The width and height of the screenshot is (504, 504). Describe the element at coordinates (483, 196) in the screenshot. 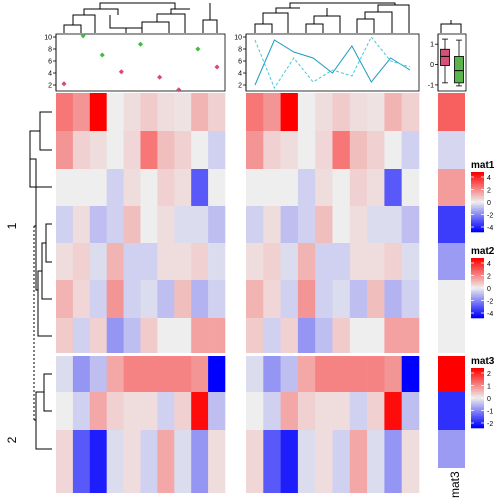

I see `legend-mat1: mat1 4 2 0 -2 -4` at that location.